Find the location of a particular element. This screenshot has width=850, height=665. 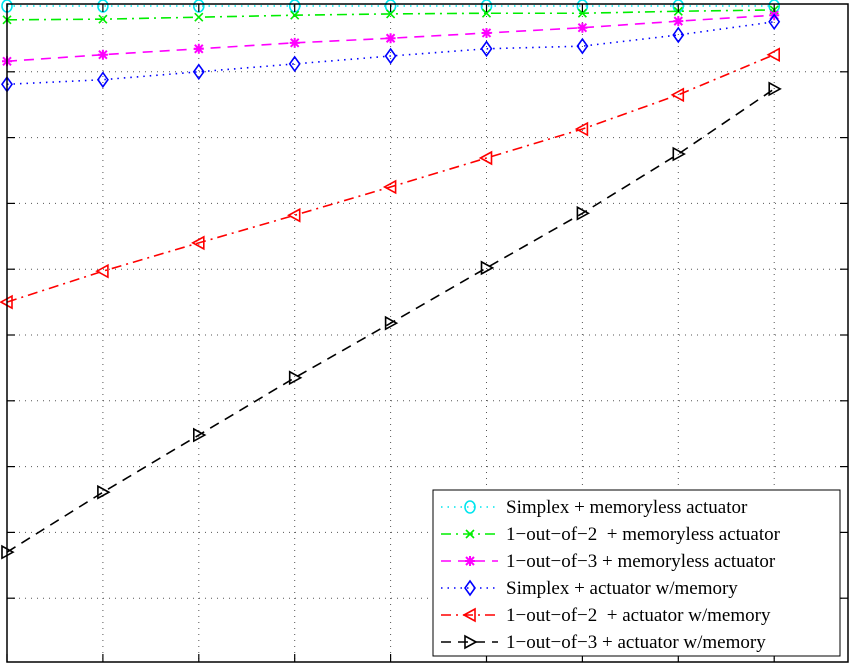

legend-label-4: 1−out−of−2 + actuator w/memory is located at coordinates (638, 615).